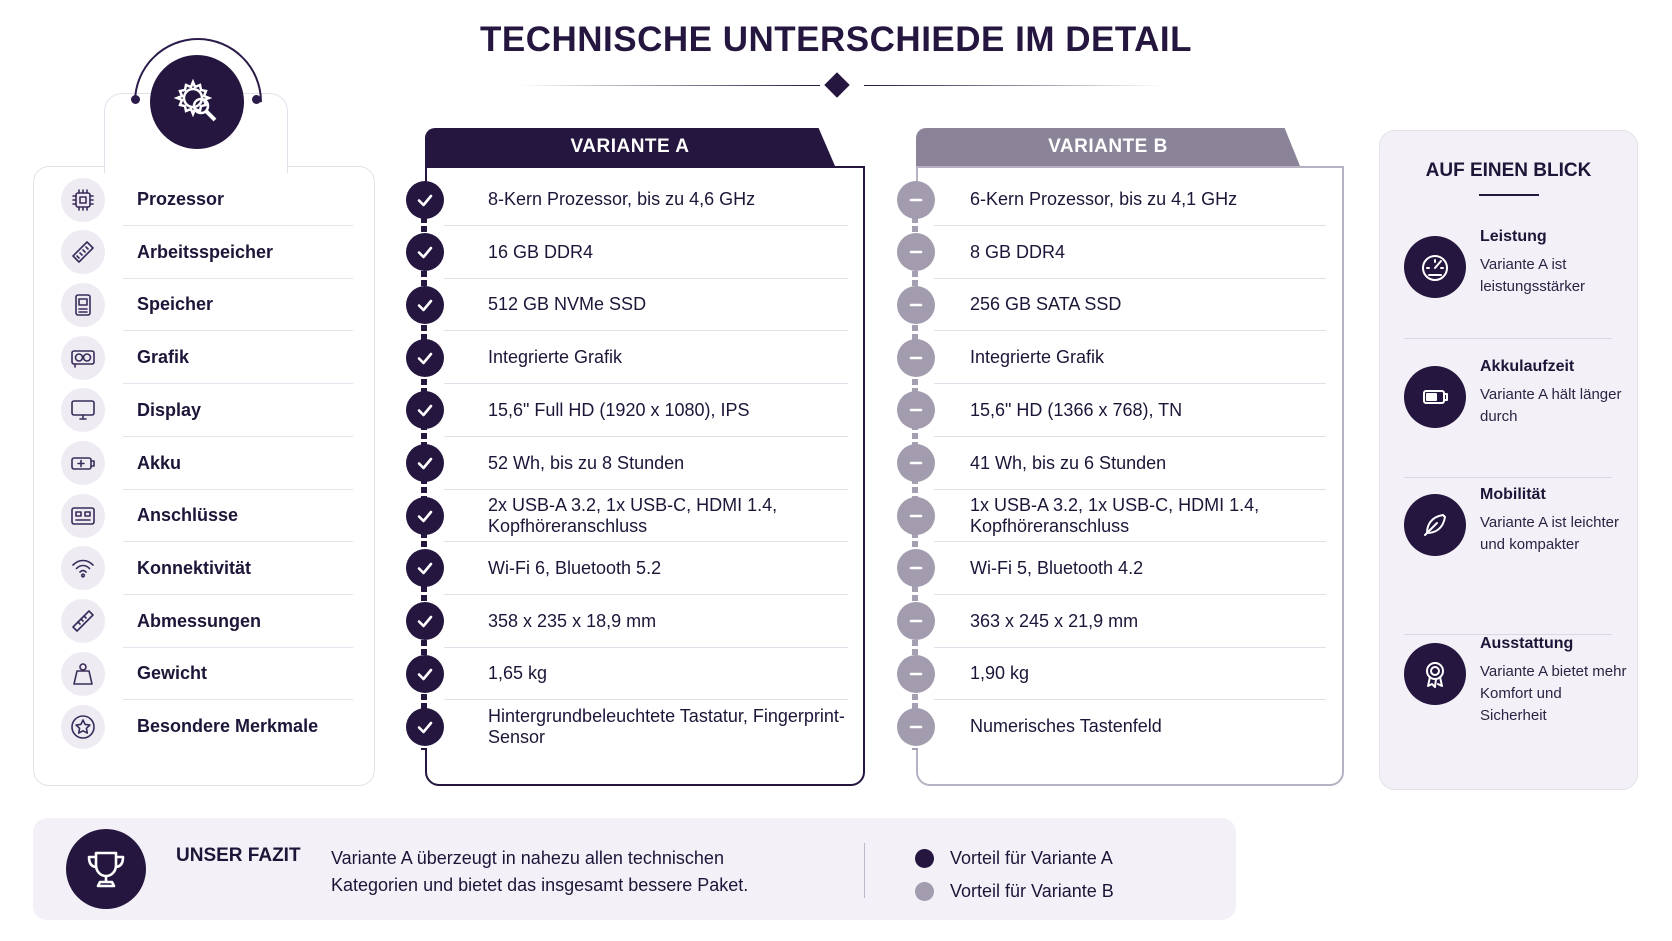 This screenshot has width=1672, height=941. I want to click on variant-a-row: Integrierte Grafik, so click(424, 358).